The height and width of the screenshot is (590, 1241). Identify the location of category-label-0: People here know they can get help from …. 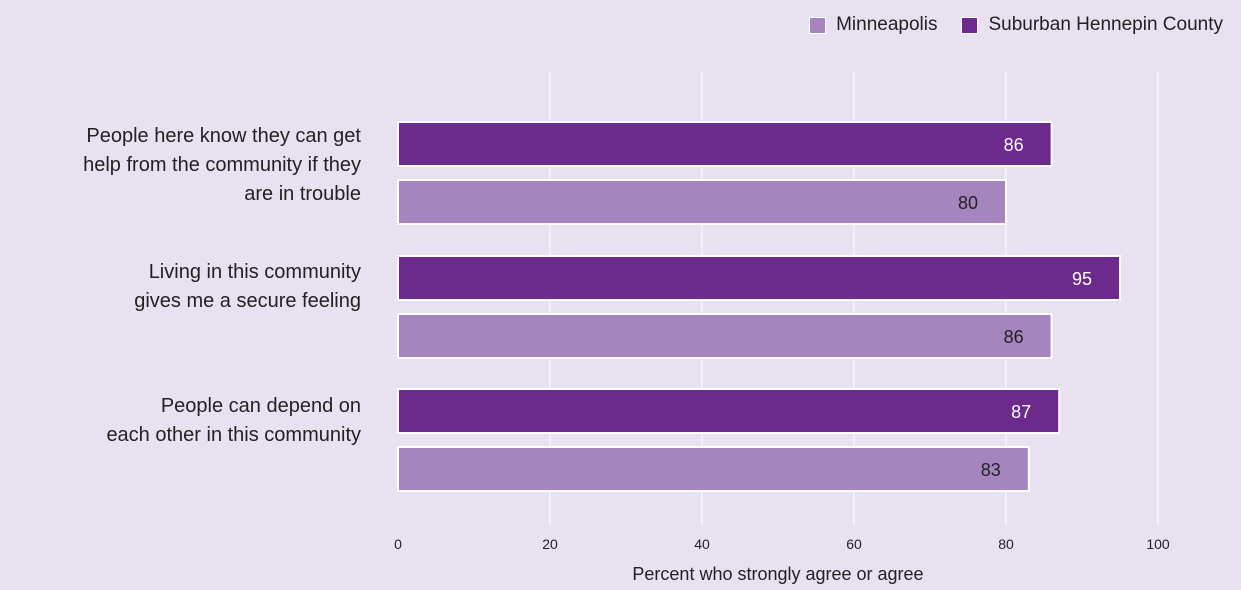
(222, 165).